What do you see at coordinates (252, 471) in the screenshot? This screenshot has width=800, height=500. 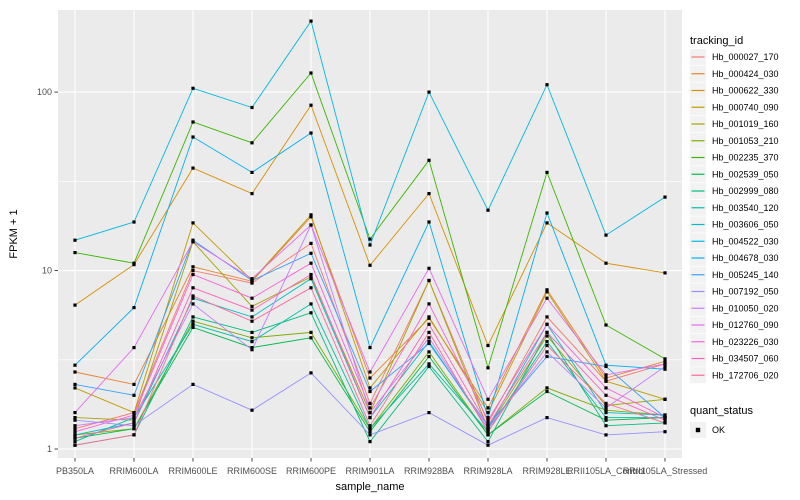 I see `x-tick-label: RRIM600SE` at bounding box center [252, 471].